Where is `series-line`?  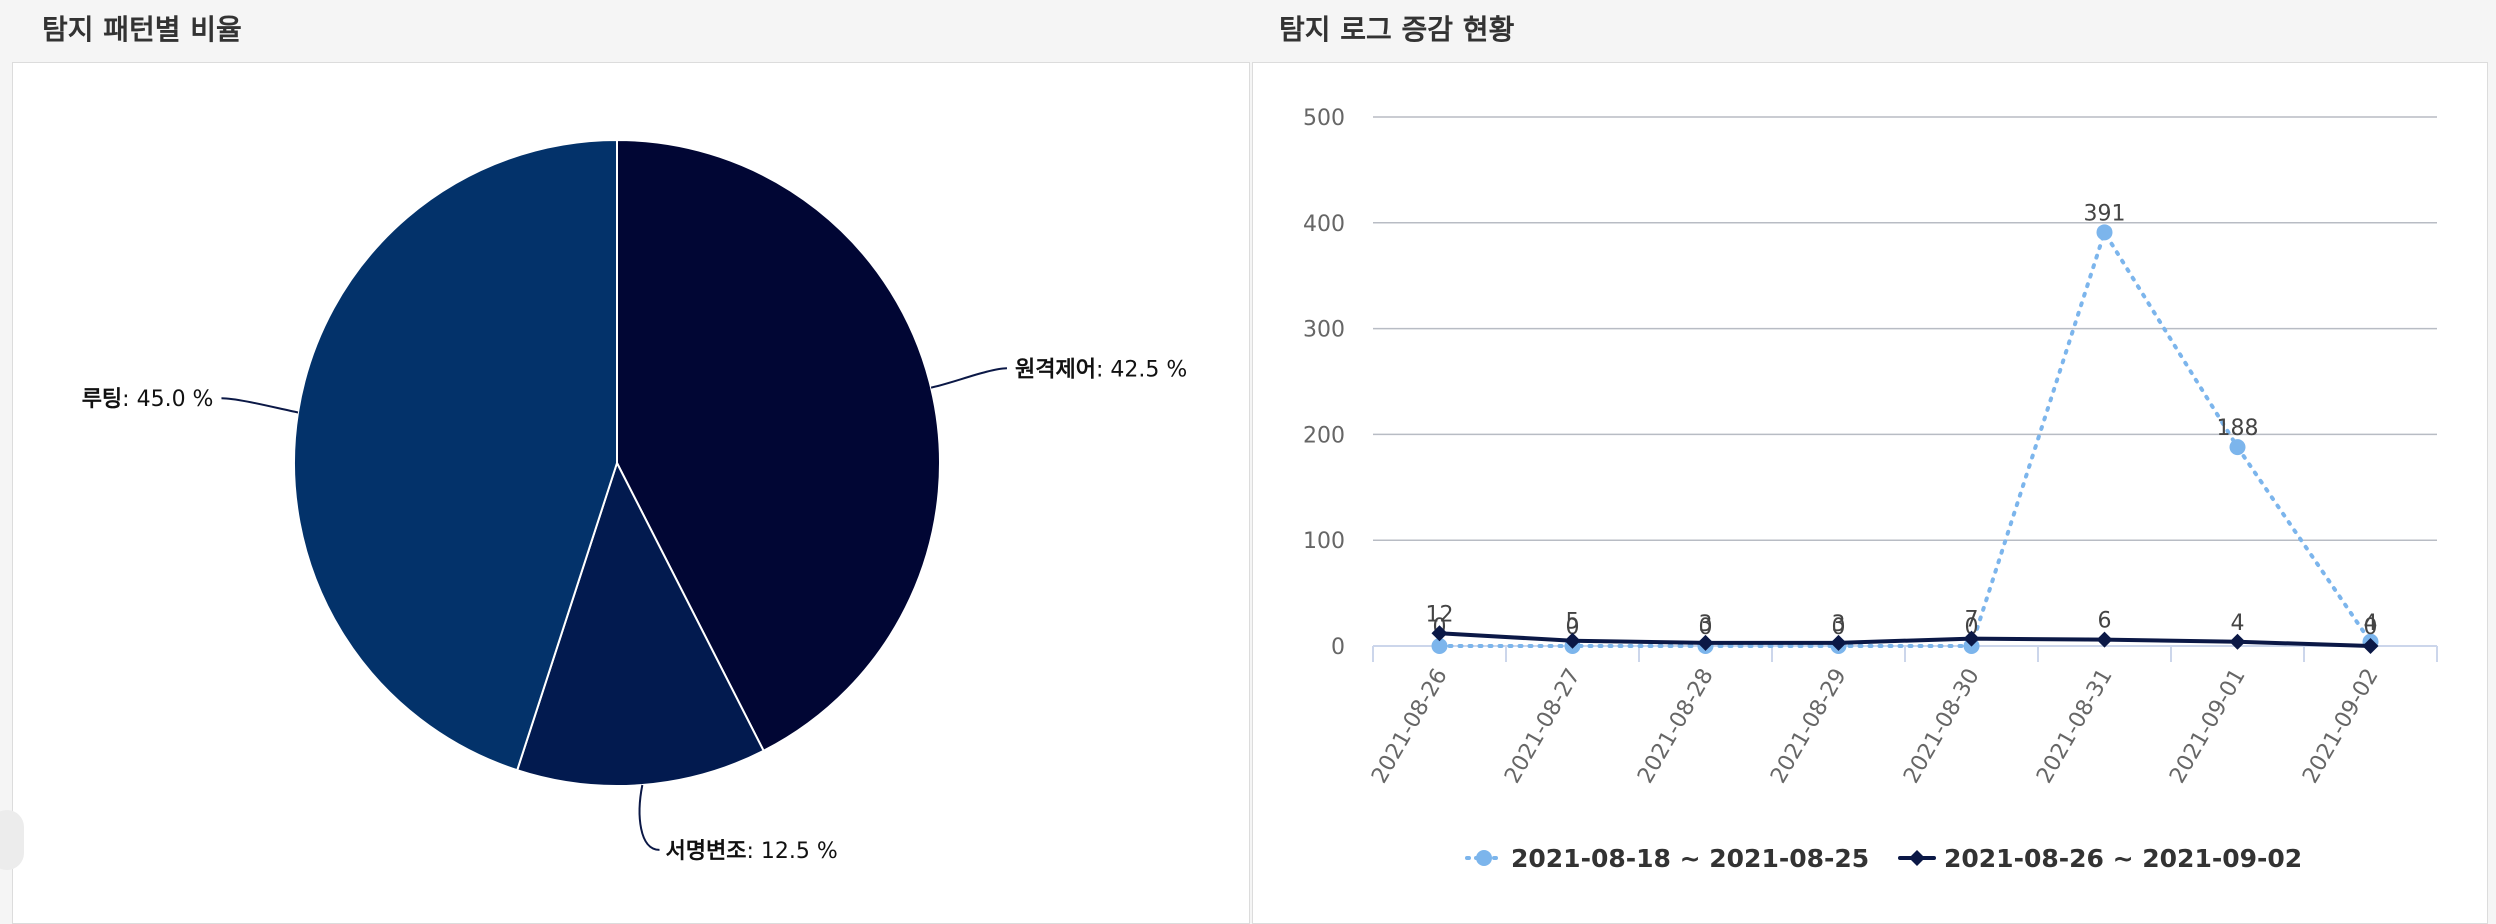
series-line is located at coordinates (1905, 639).